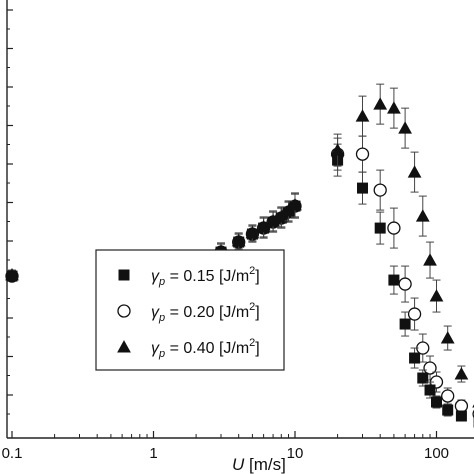 The image size is (474, 474). I want to click on x-axis-ticks: 0.1 1 10 100, so click(225, 446).